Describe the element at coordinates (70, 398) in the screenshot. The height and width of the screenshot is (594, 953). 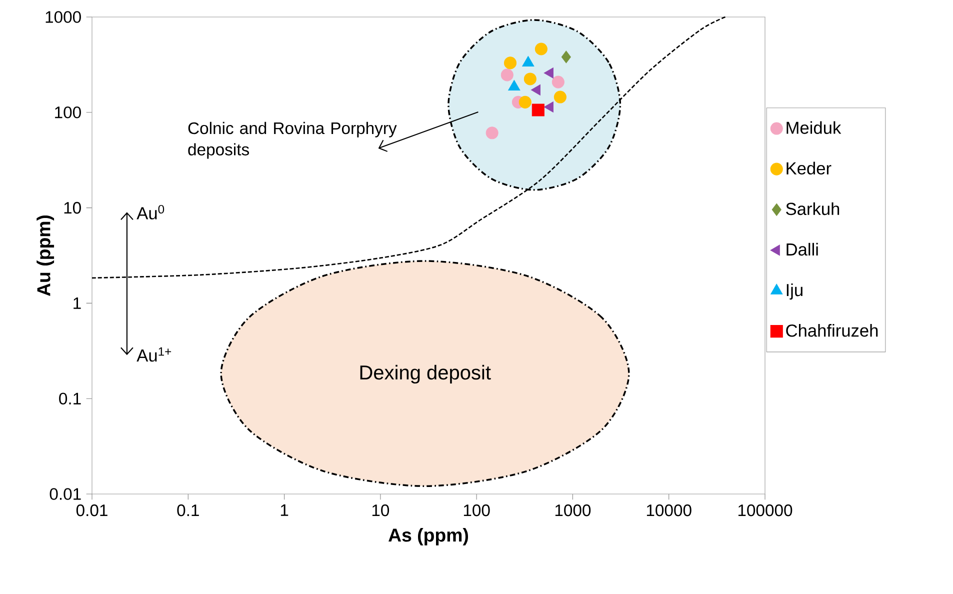
I see `y-tick-label: 0.1` at that location.